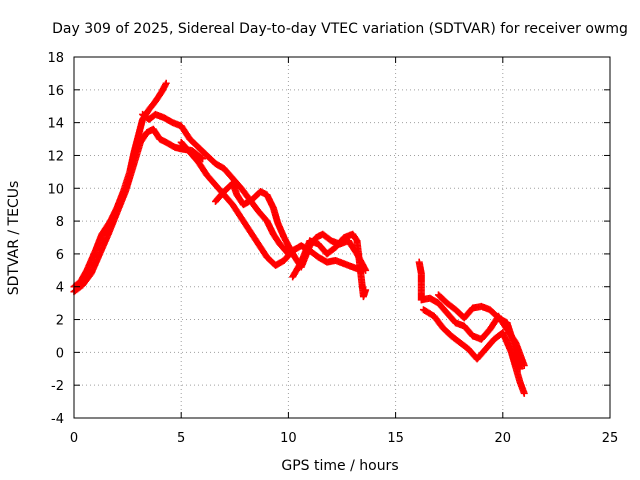 This screenshot has height=480, width=640. I want to click on y-tick-label: -2, so click(57, 386).